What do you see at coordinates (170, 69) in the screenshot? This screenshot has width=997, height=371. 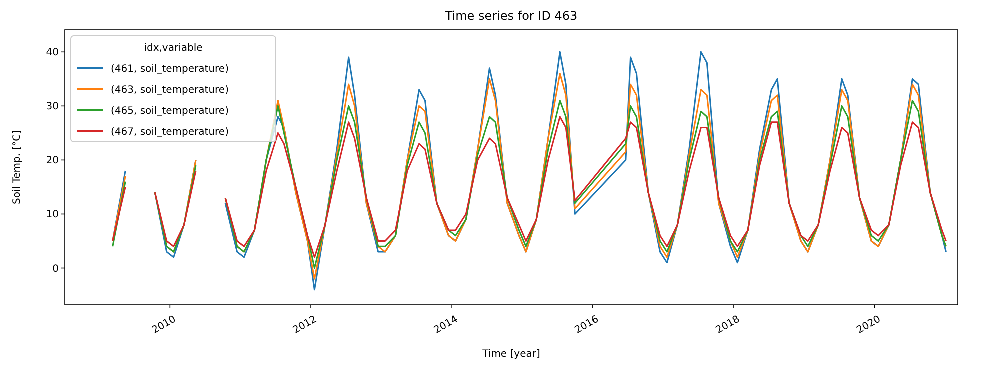 I see `legend-label: (461, soil_temperature)` at bounding box center [170, 69].